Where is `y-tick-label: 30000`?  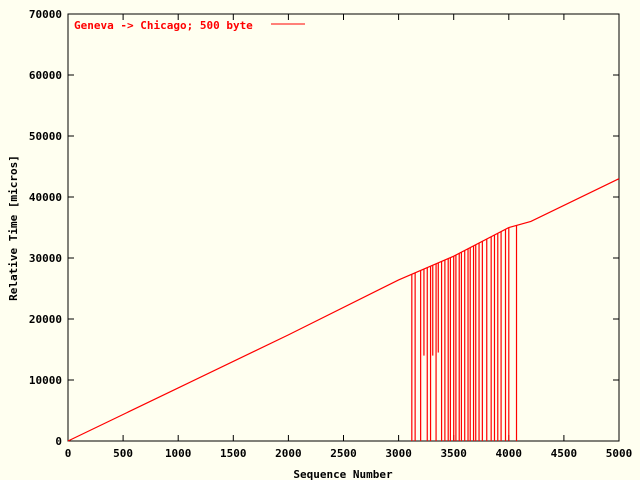 y-tick-label: 30000 is located at coordinates (45, 258).